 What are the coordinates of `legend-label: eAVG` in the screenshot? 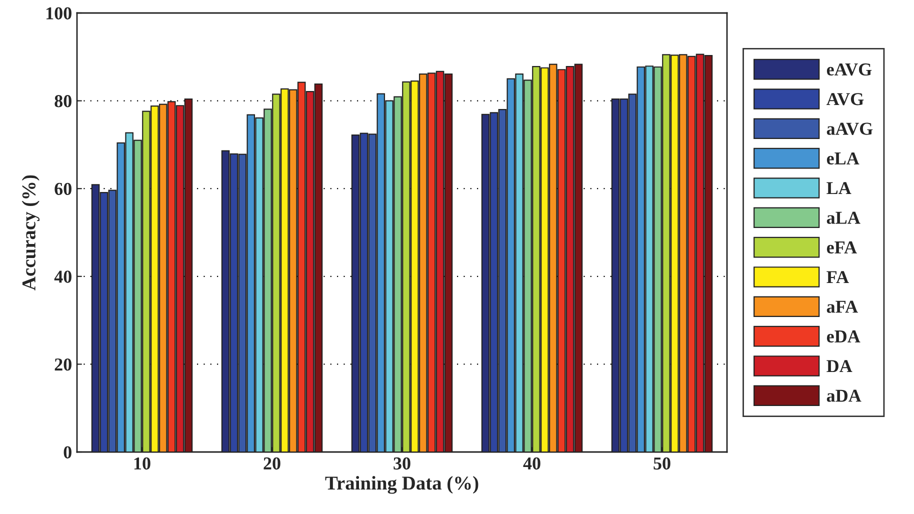 It's located at (849, 69).